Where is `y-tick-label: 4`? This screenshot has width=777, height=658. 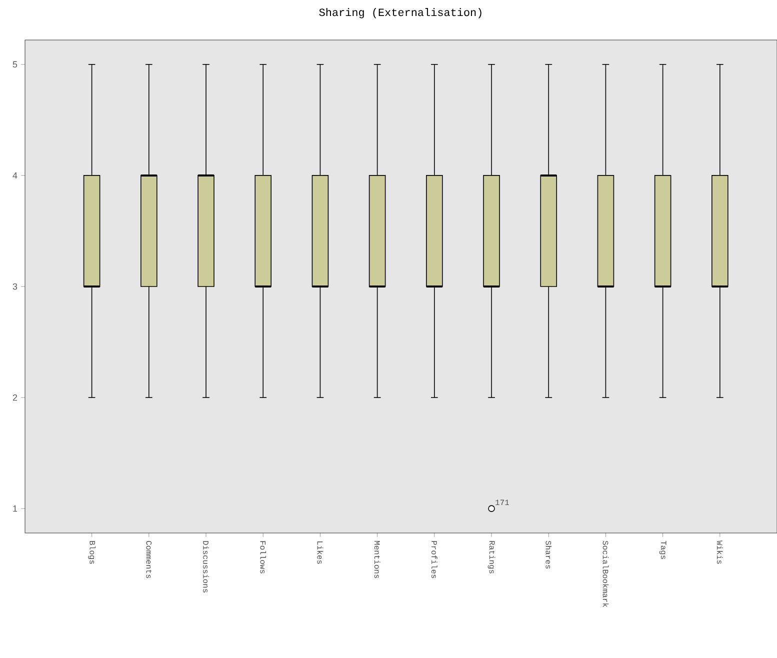 y-tick-label: 4 is located at coordinates (15, 175).